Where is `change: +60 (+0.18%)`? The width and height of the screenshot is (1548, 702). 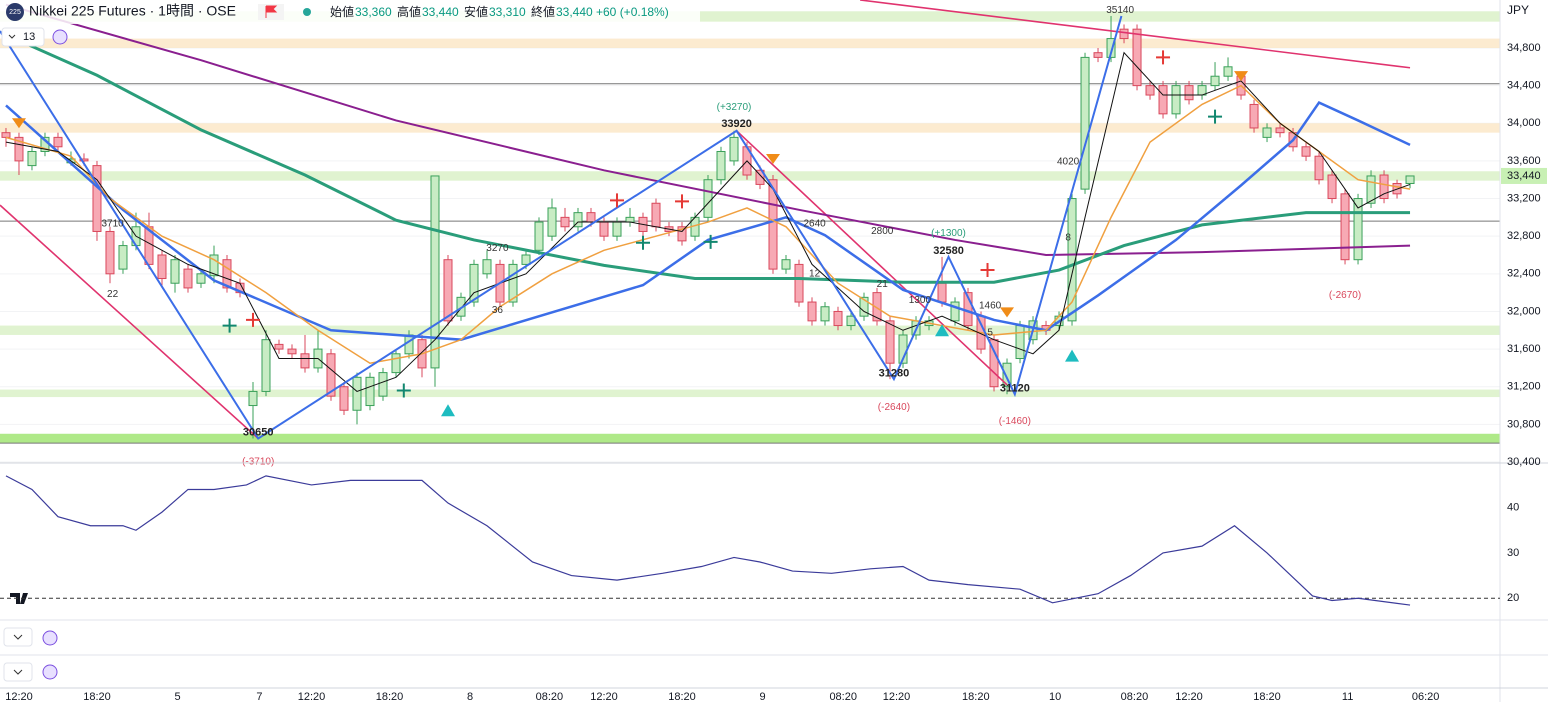
change: +60 (+0.18%) is located at coordinates (632, 12).